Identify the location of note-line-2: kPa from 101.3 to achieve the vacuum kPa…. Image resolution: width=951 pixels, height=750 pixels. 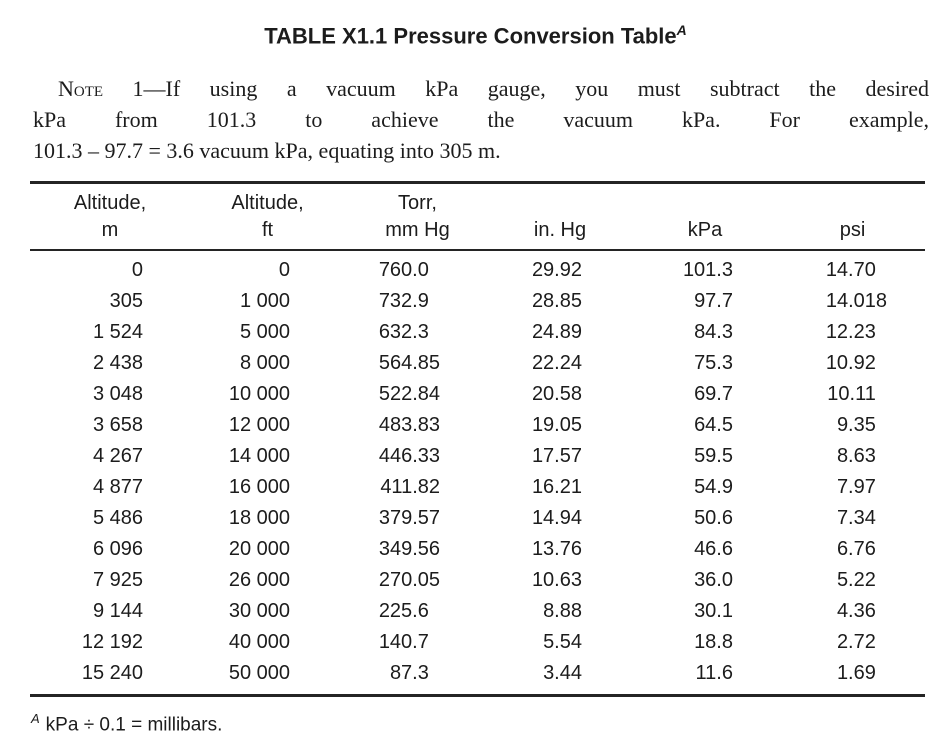
(481, 120).